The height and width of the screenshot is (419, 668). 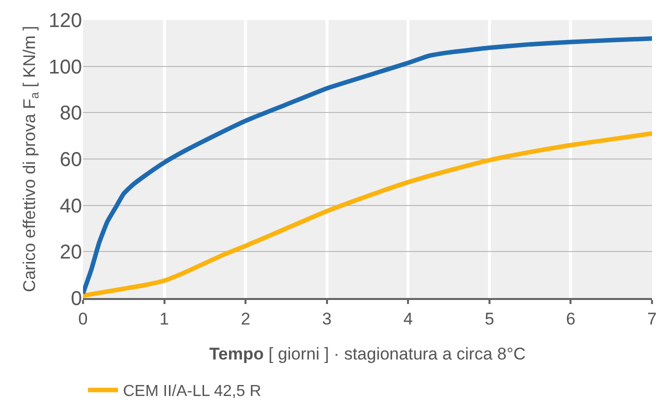 I want to click on y-tick-label: 60, so click(x=71, y=160).